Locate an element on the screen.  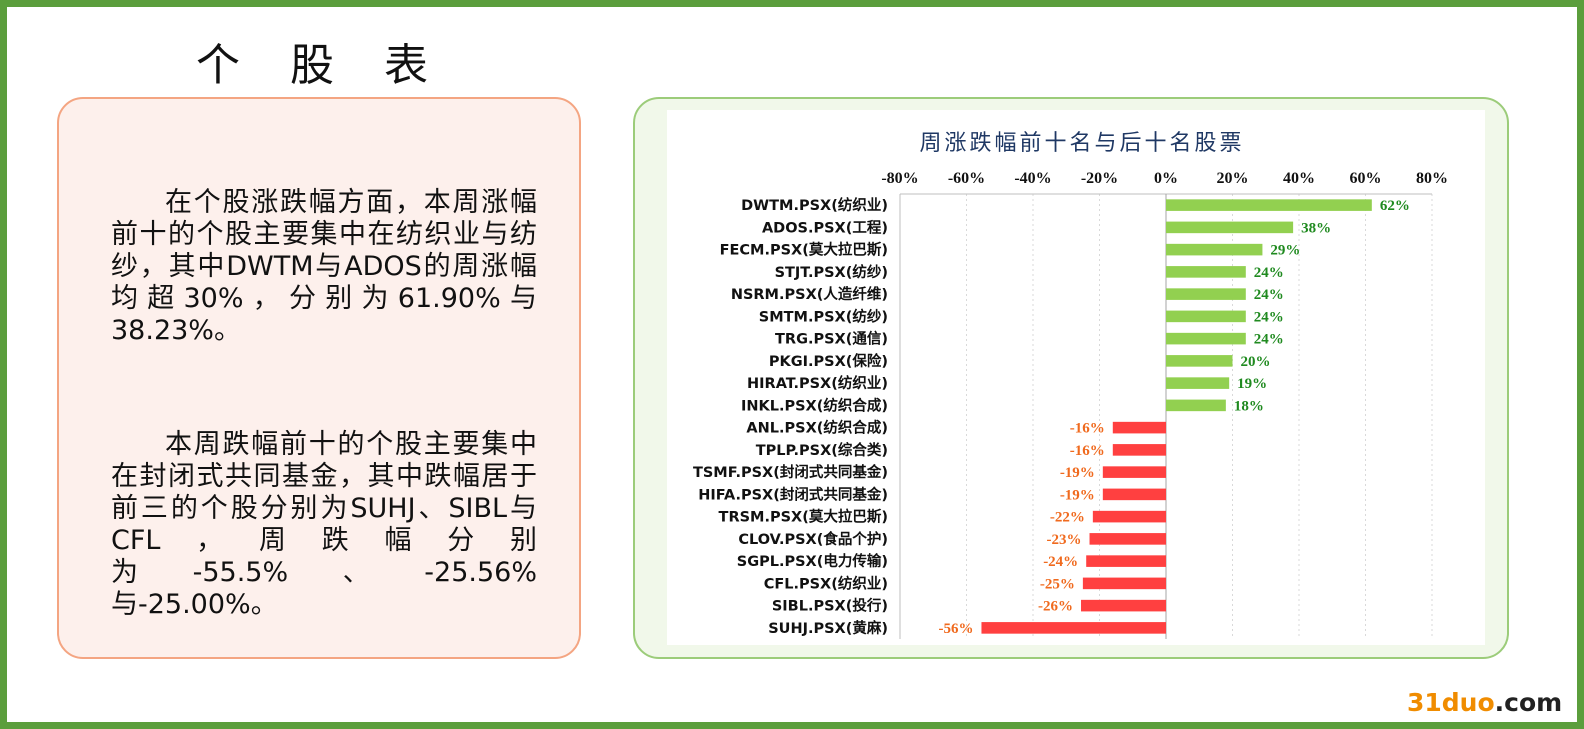
category-label: CFL.PSX(纺织业) is located at coordinates (826, 583).